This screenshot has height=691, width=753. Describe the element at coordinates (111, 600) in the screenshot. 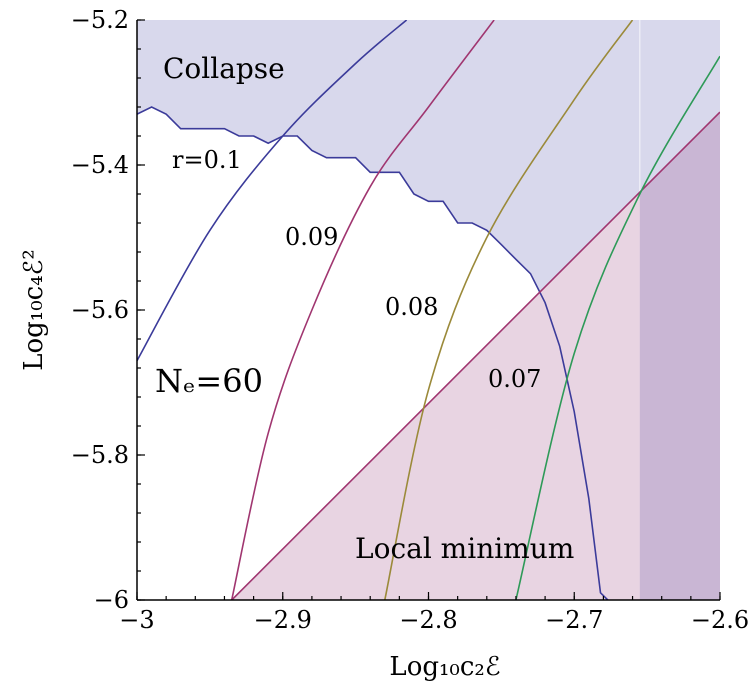

I see `y-tick-label: −6` at that location.